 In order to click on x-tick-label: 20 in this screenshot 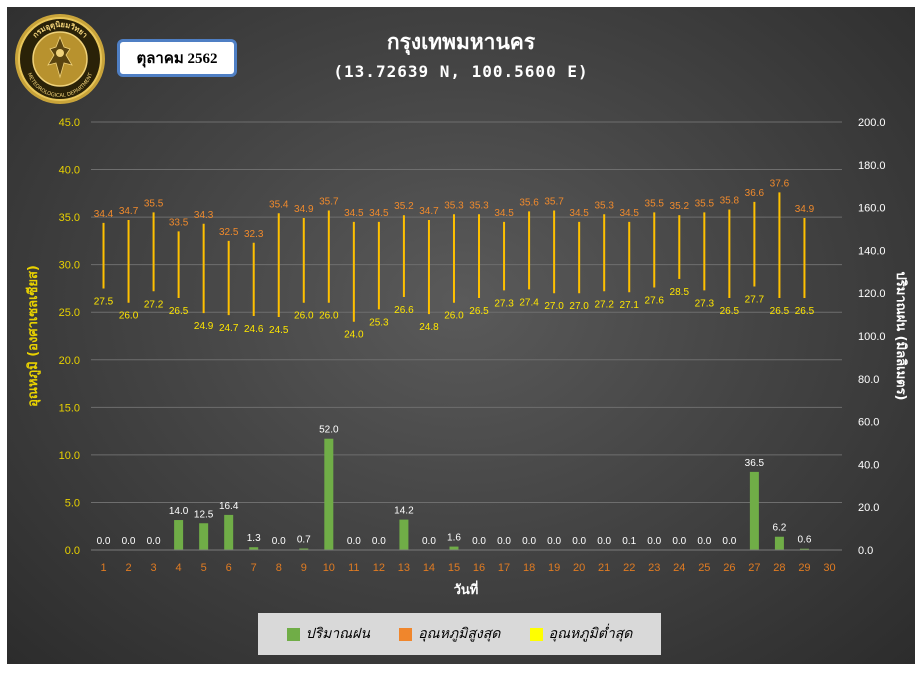, I will do `click(579, 568)`.